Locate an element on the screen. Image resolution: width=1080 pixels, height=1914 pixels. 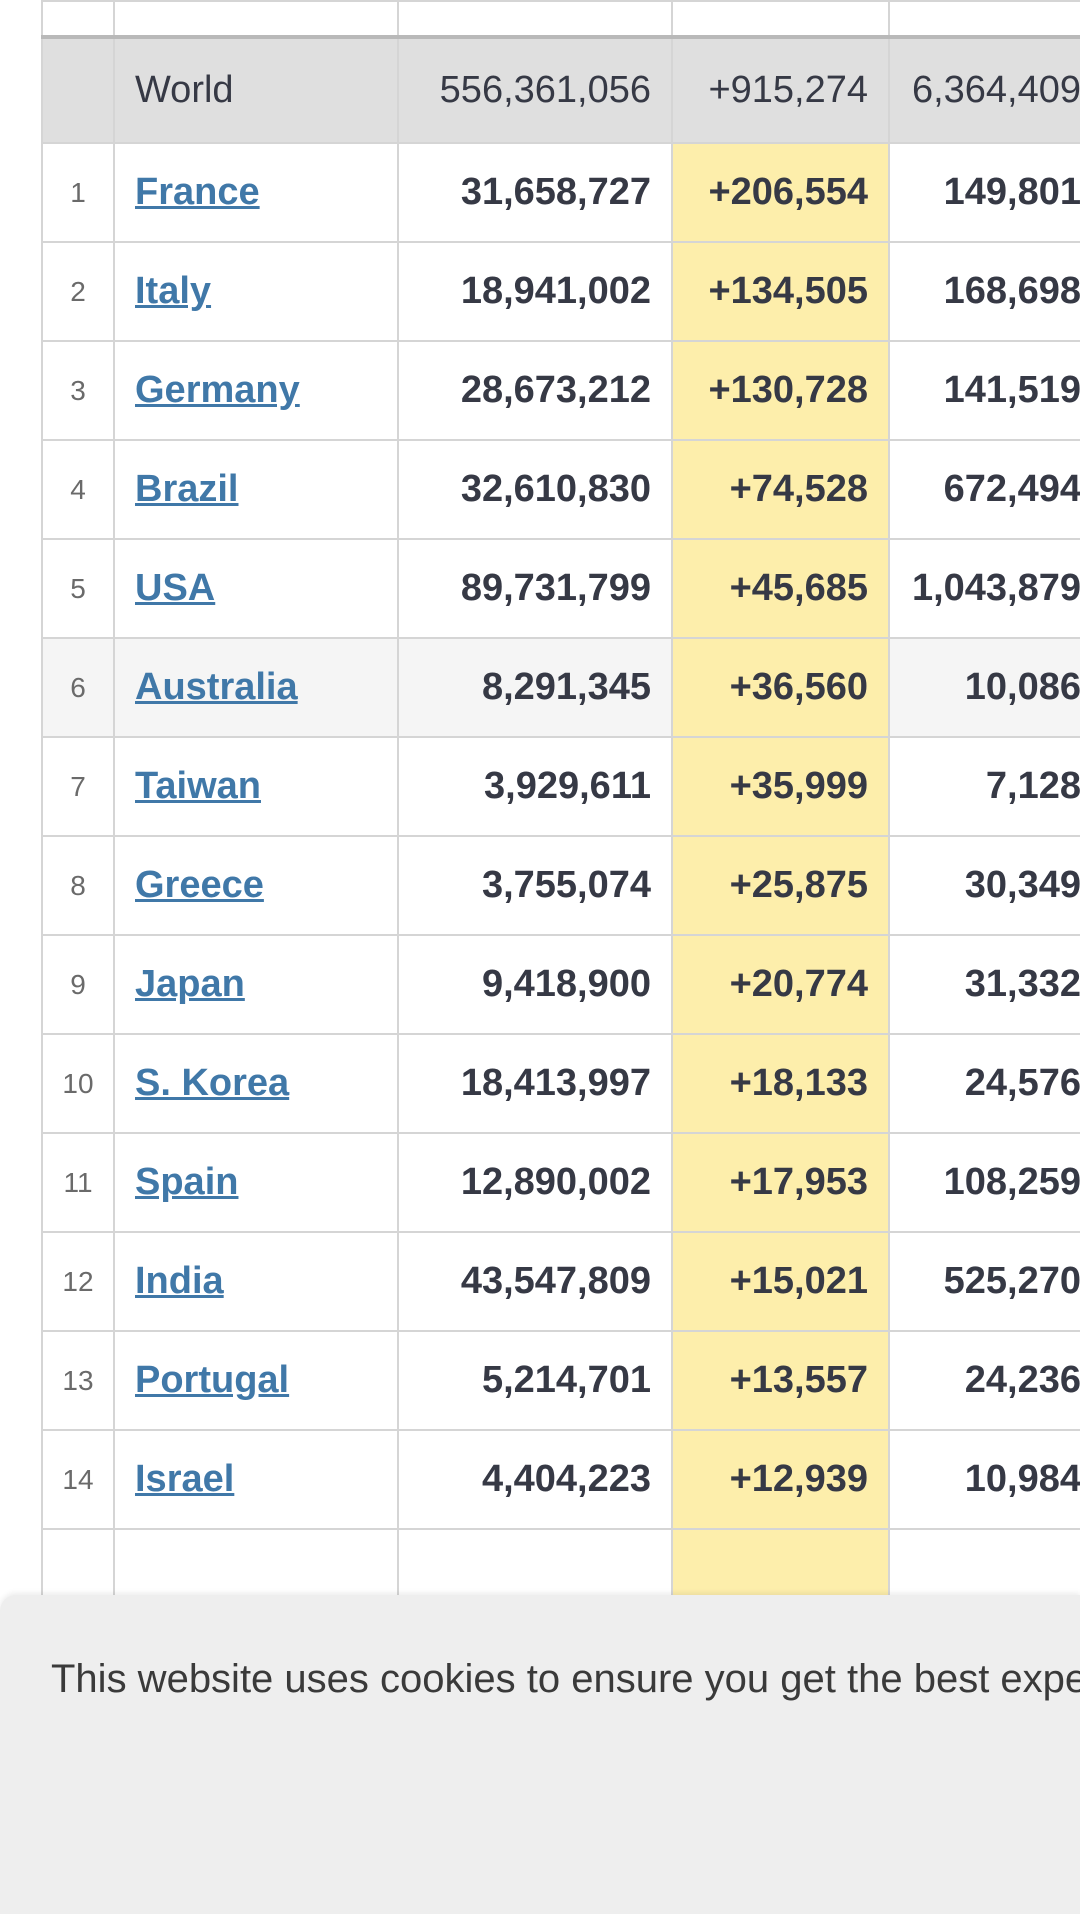
total-cases-cell: 3,929,611 is located at coordinates (535, 786).